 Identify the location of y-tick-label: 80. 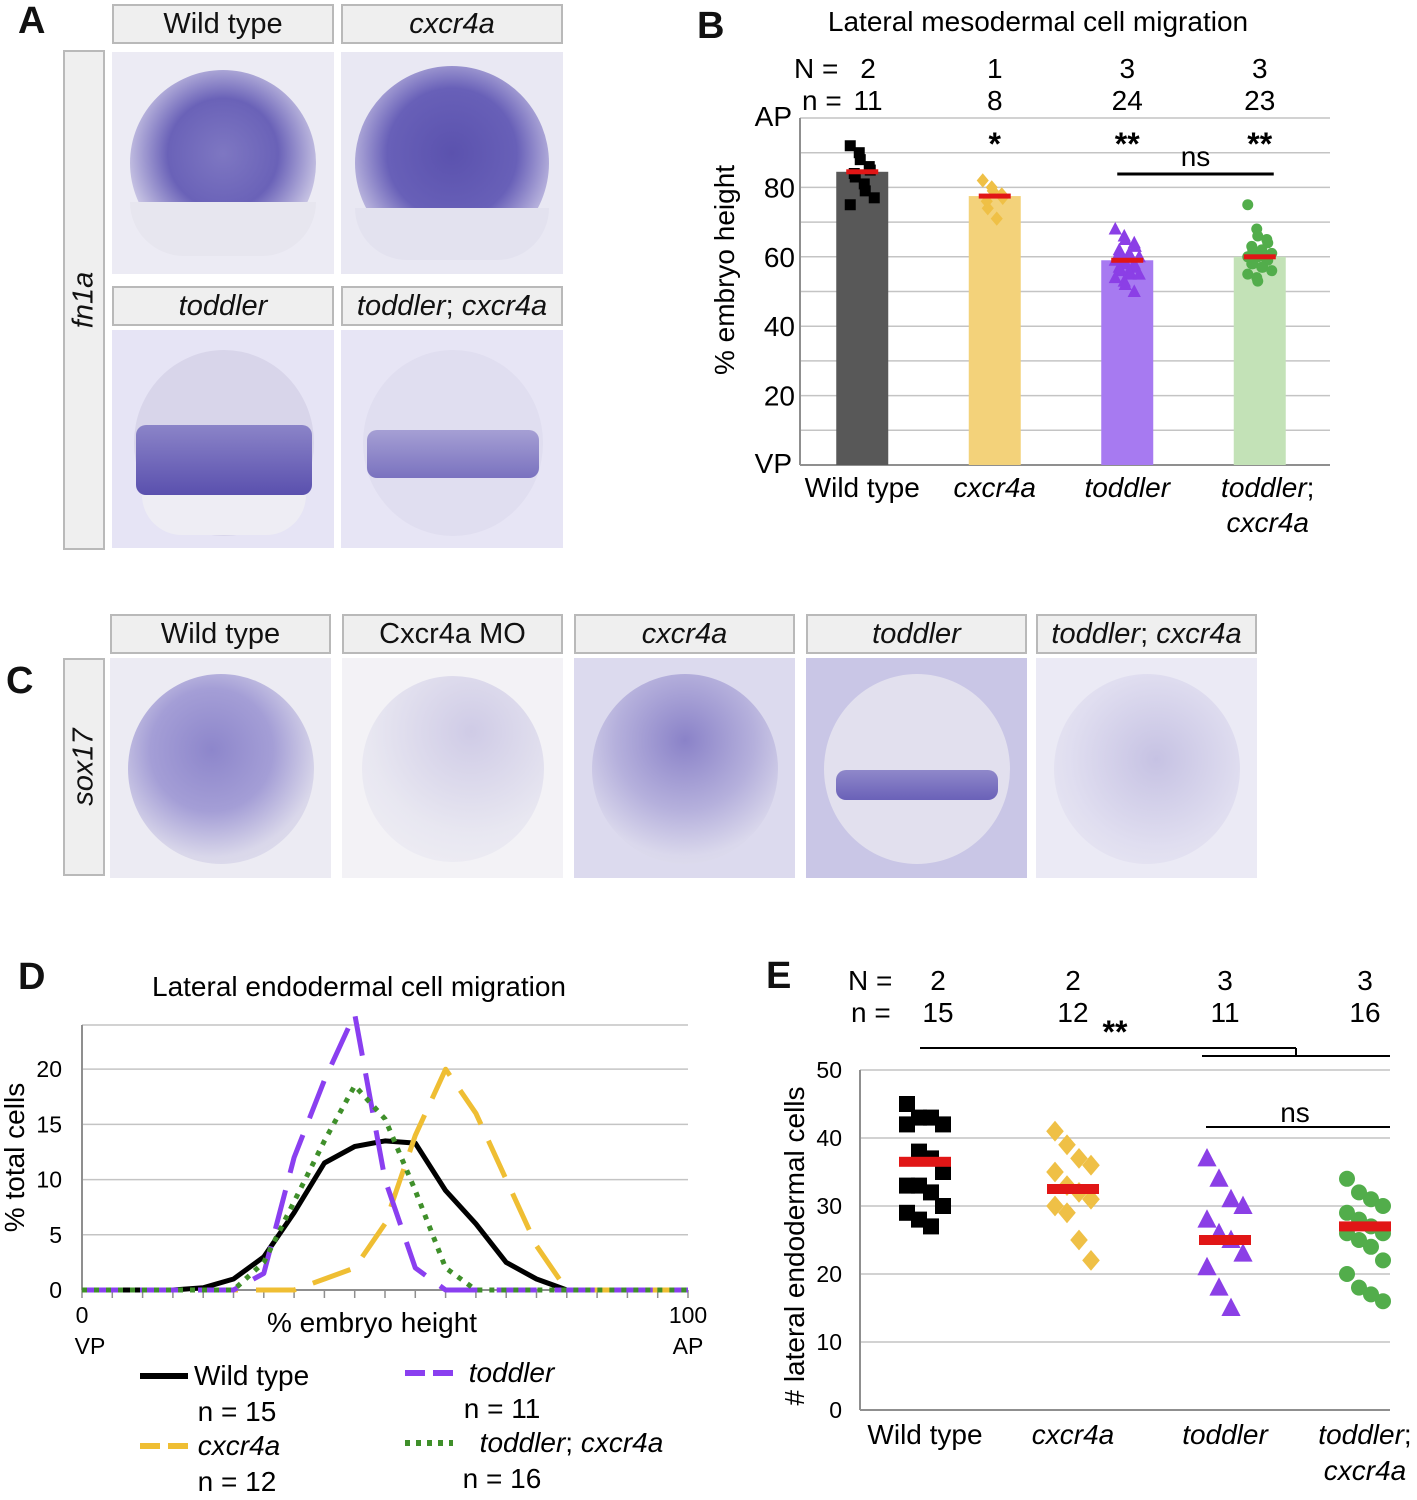
(779, 187).